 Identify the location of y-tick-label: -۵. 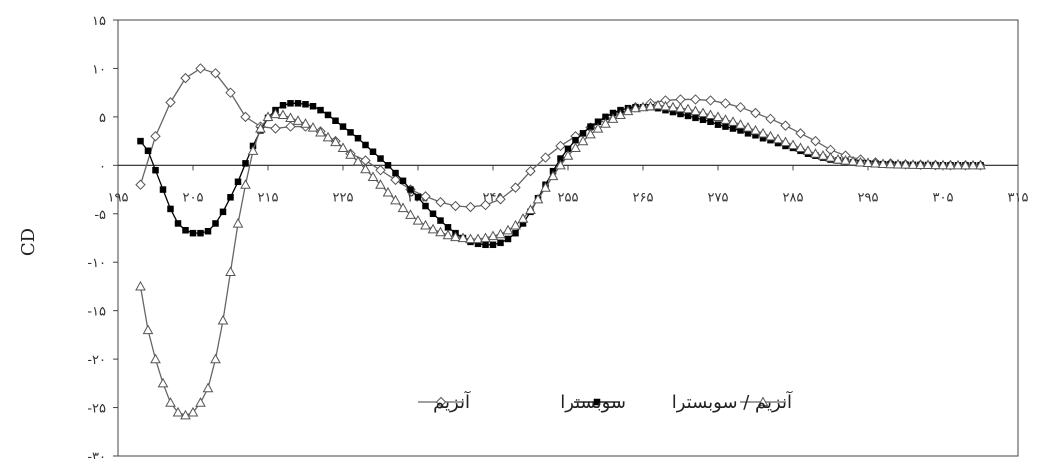
(100, 215).